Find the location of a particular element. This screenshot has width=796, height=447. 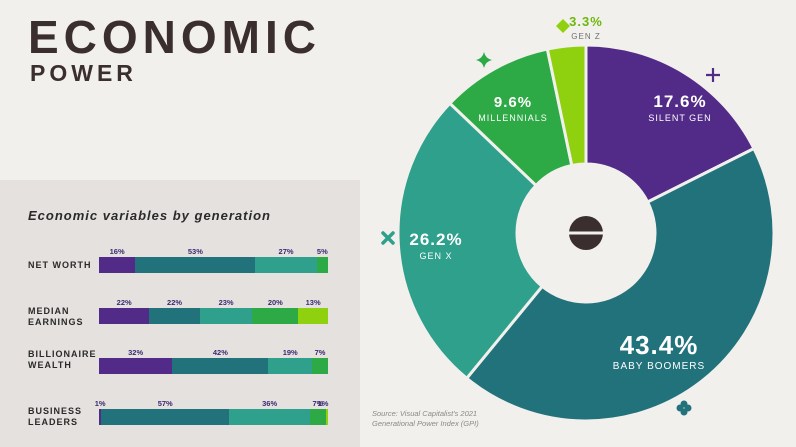

slice-value-label: 26.2% is located at coordinates (435, 239).